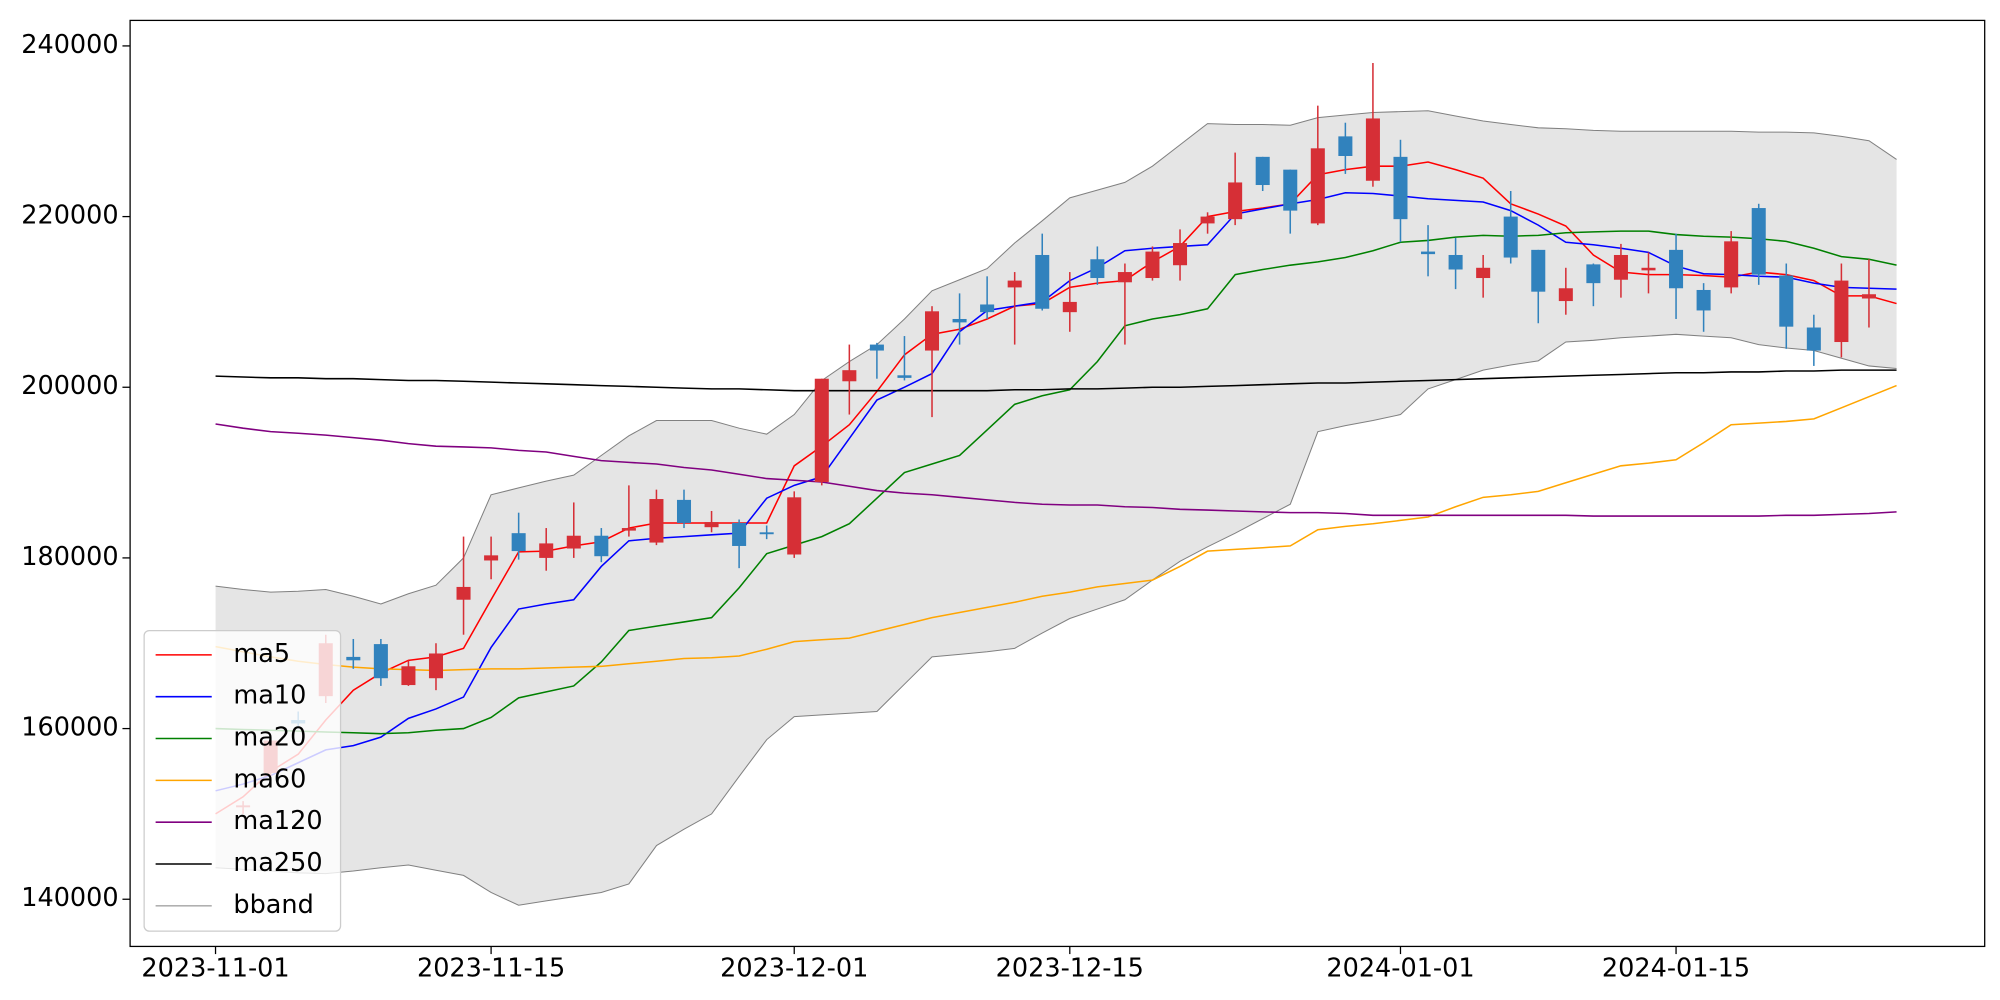 The width and height of the screenshot is (2000, 1000). I want to click on x-tick-label: 2023-11-01, so click(215, 968).